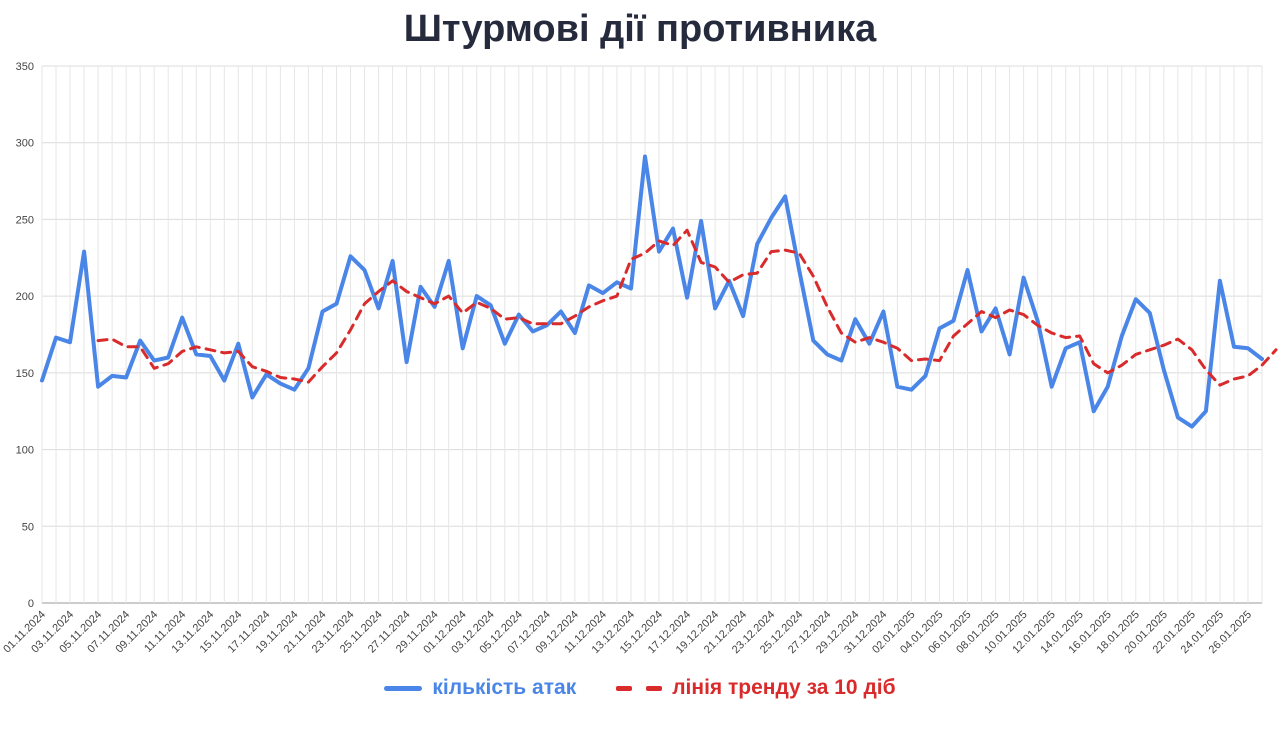 This screenshot has width=1280, height=746. Describe the element at coordinates (25, 374) in the screenshot. I see `y-tick-label: 150` at that location.